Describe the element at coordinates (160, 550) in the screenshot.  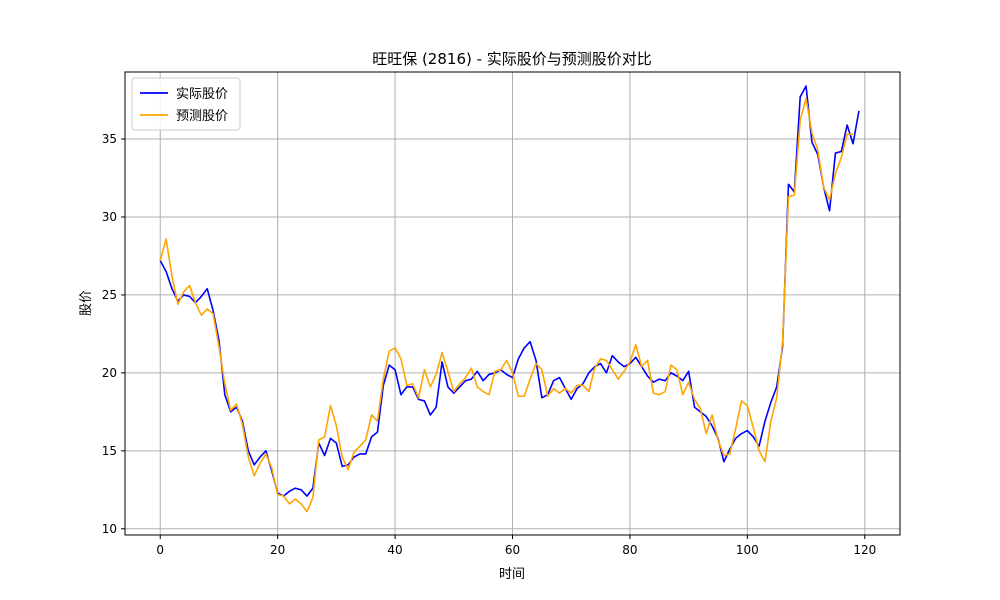
I see `x-tick-label: 0` at that location.